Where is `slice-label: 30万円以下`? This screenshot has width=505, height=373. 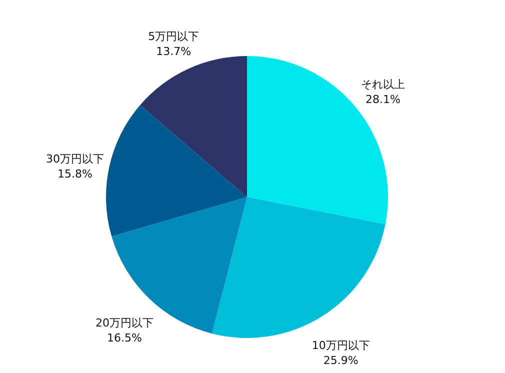 slice-label: 30万円以下 is located at coordinates (75, 159).